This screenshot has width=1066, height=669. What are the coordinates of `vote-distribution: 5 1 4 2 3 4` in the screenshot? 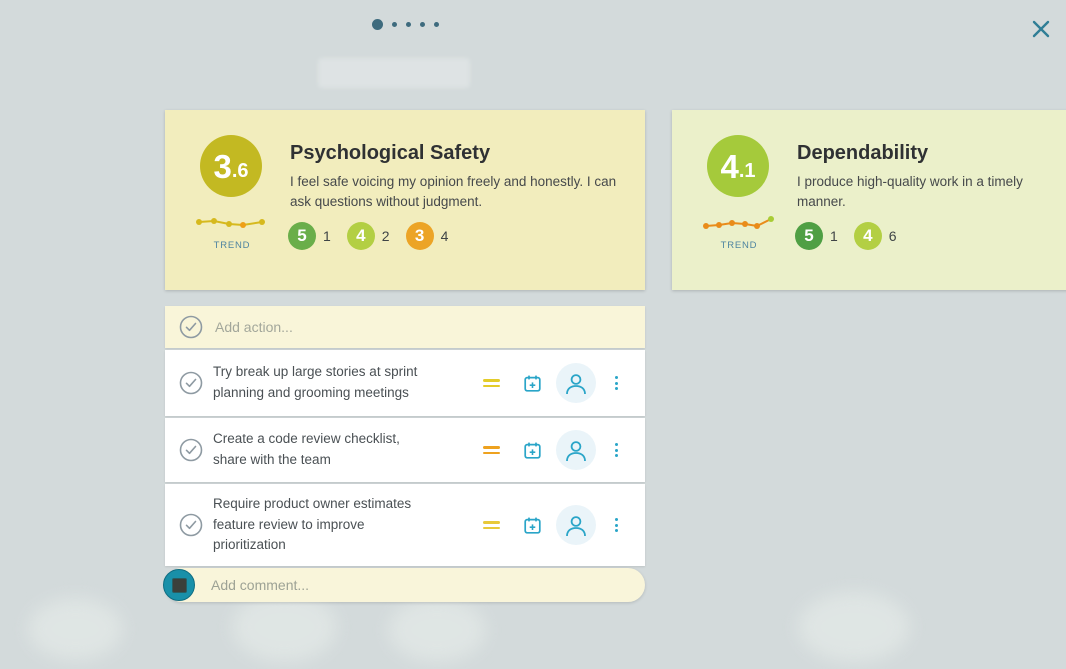 It's located at (376, 236).